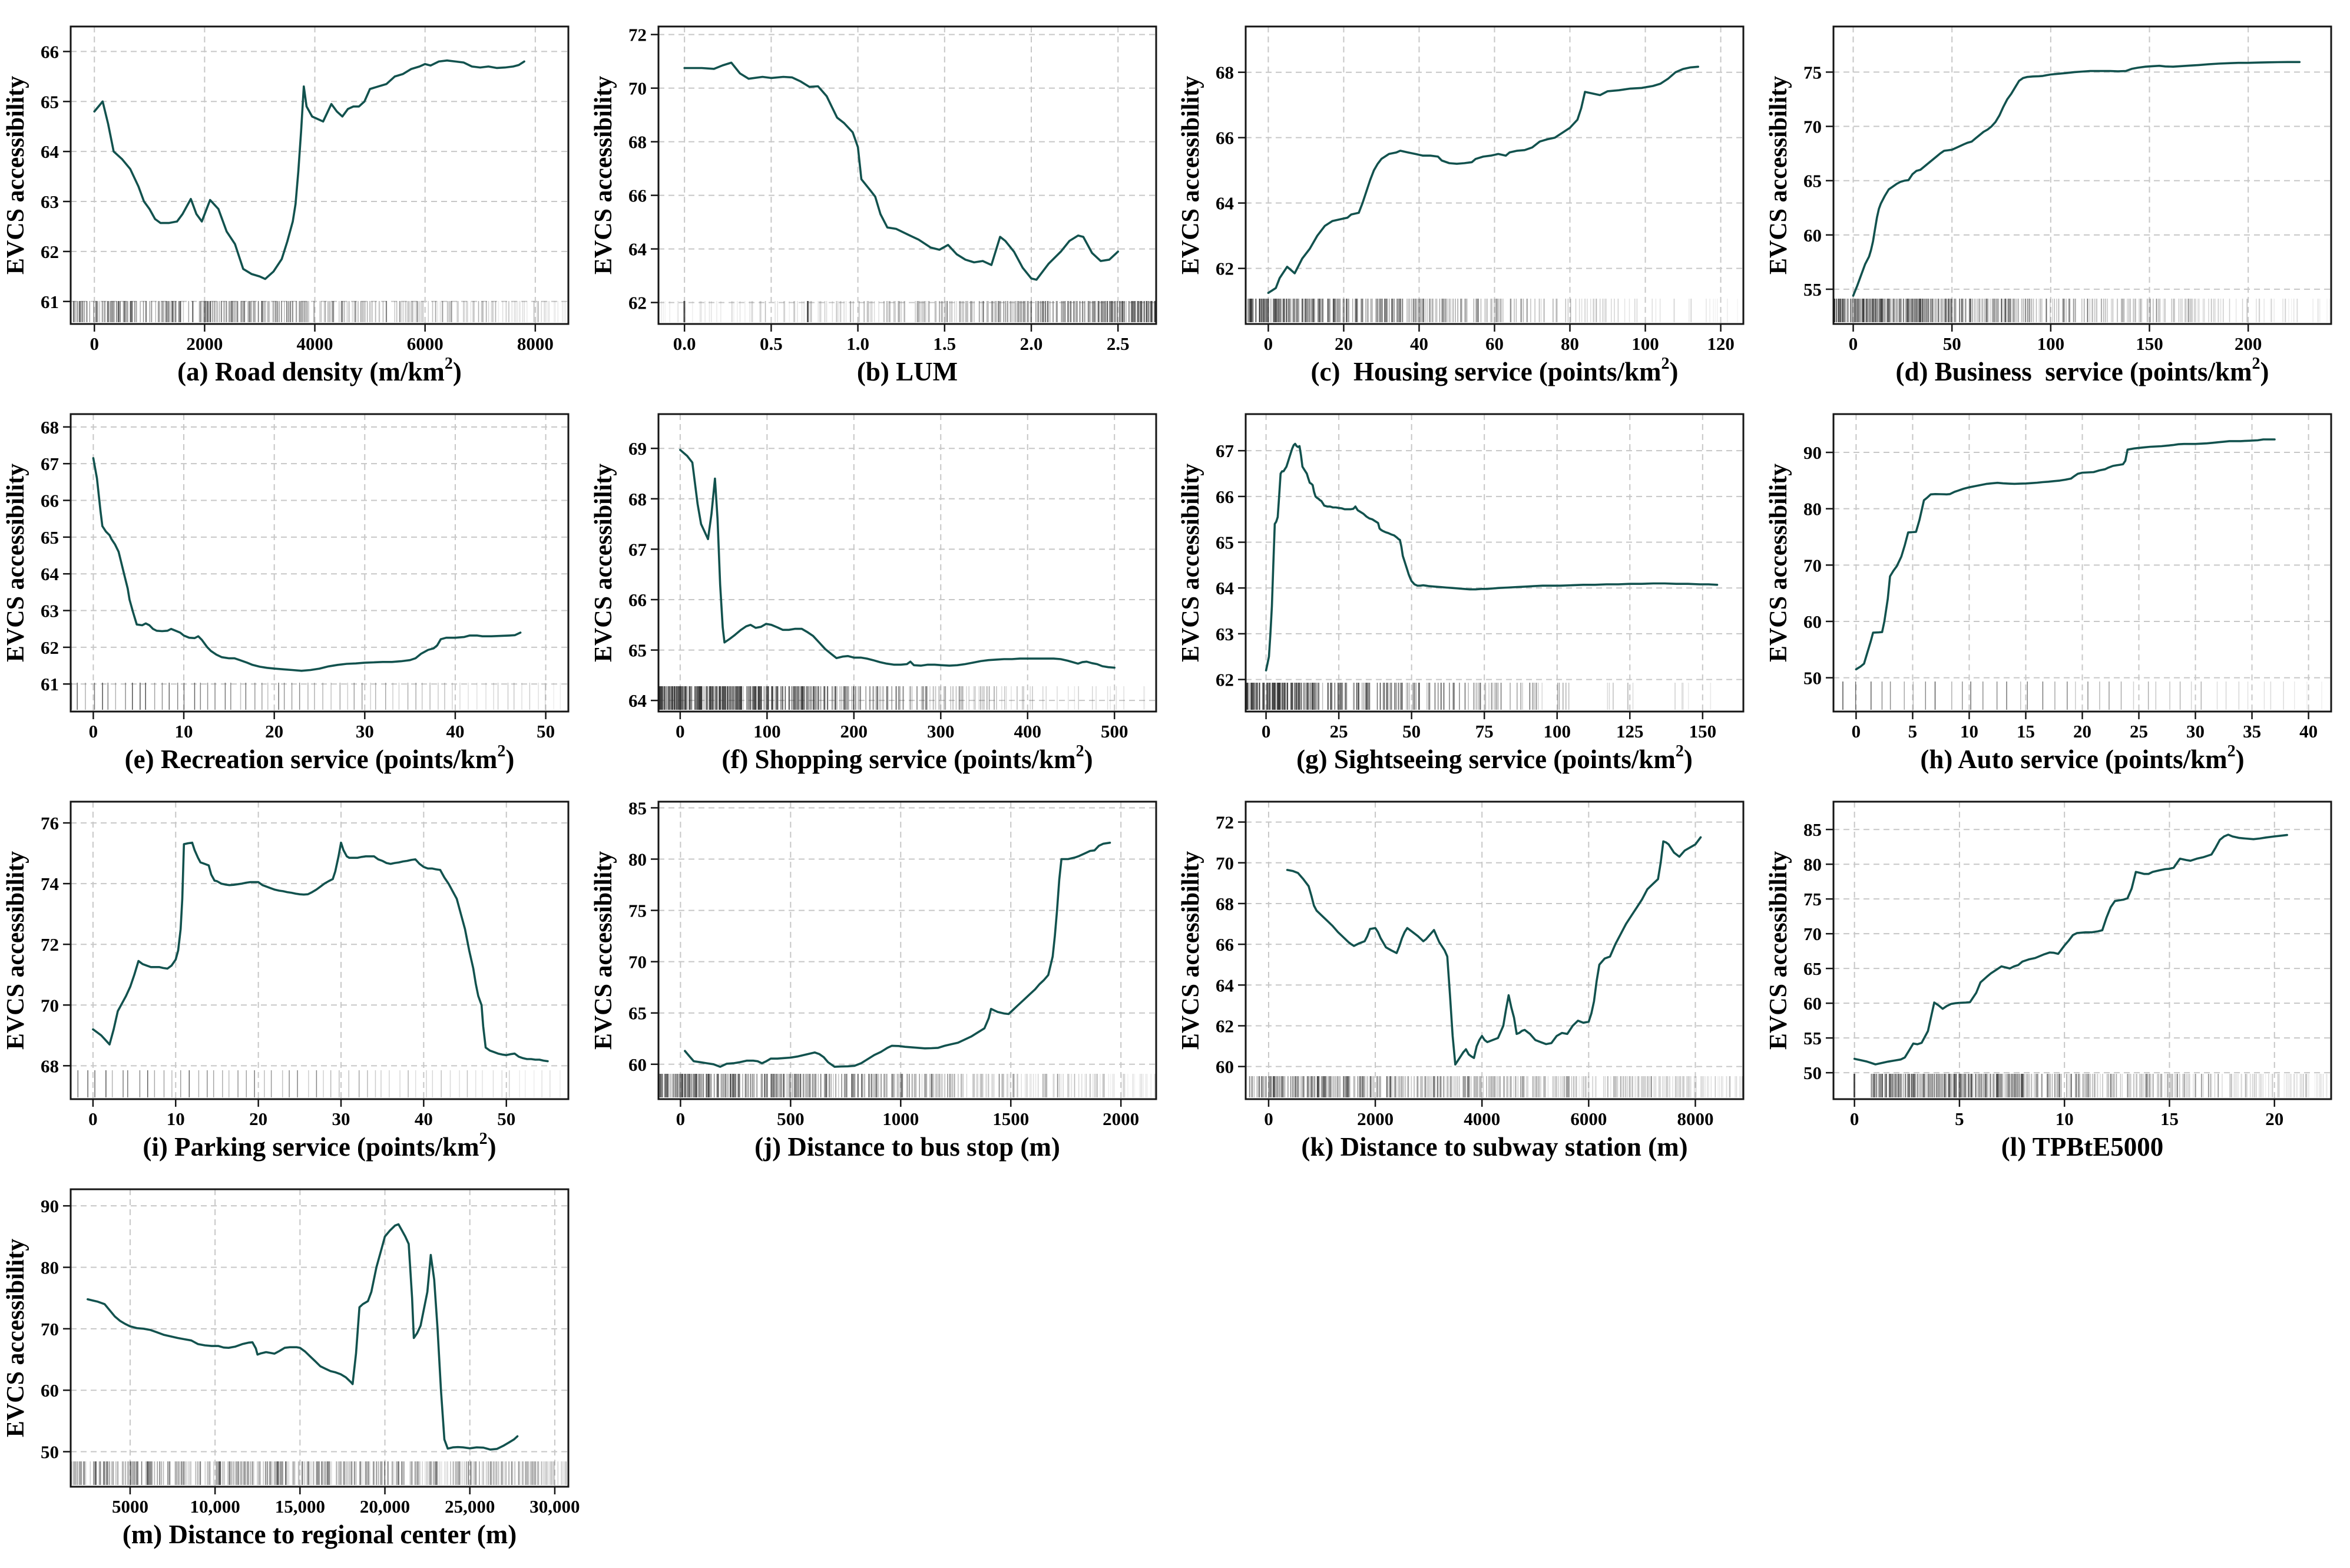  I want to click on x-tick-label: 80, so click(1570, 343).